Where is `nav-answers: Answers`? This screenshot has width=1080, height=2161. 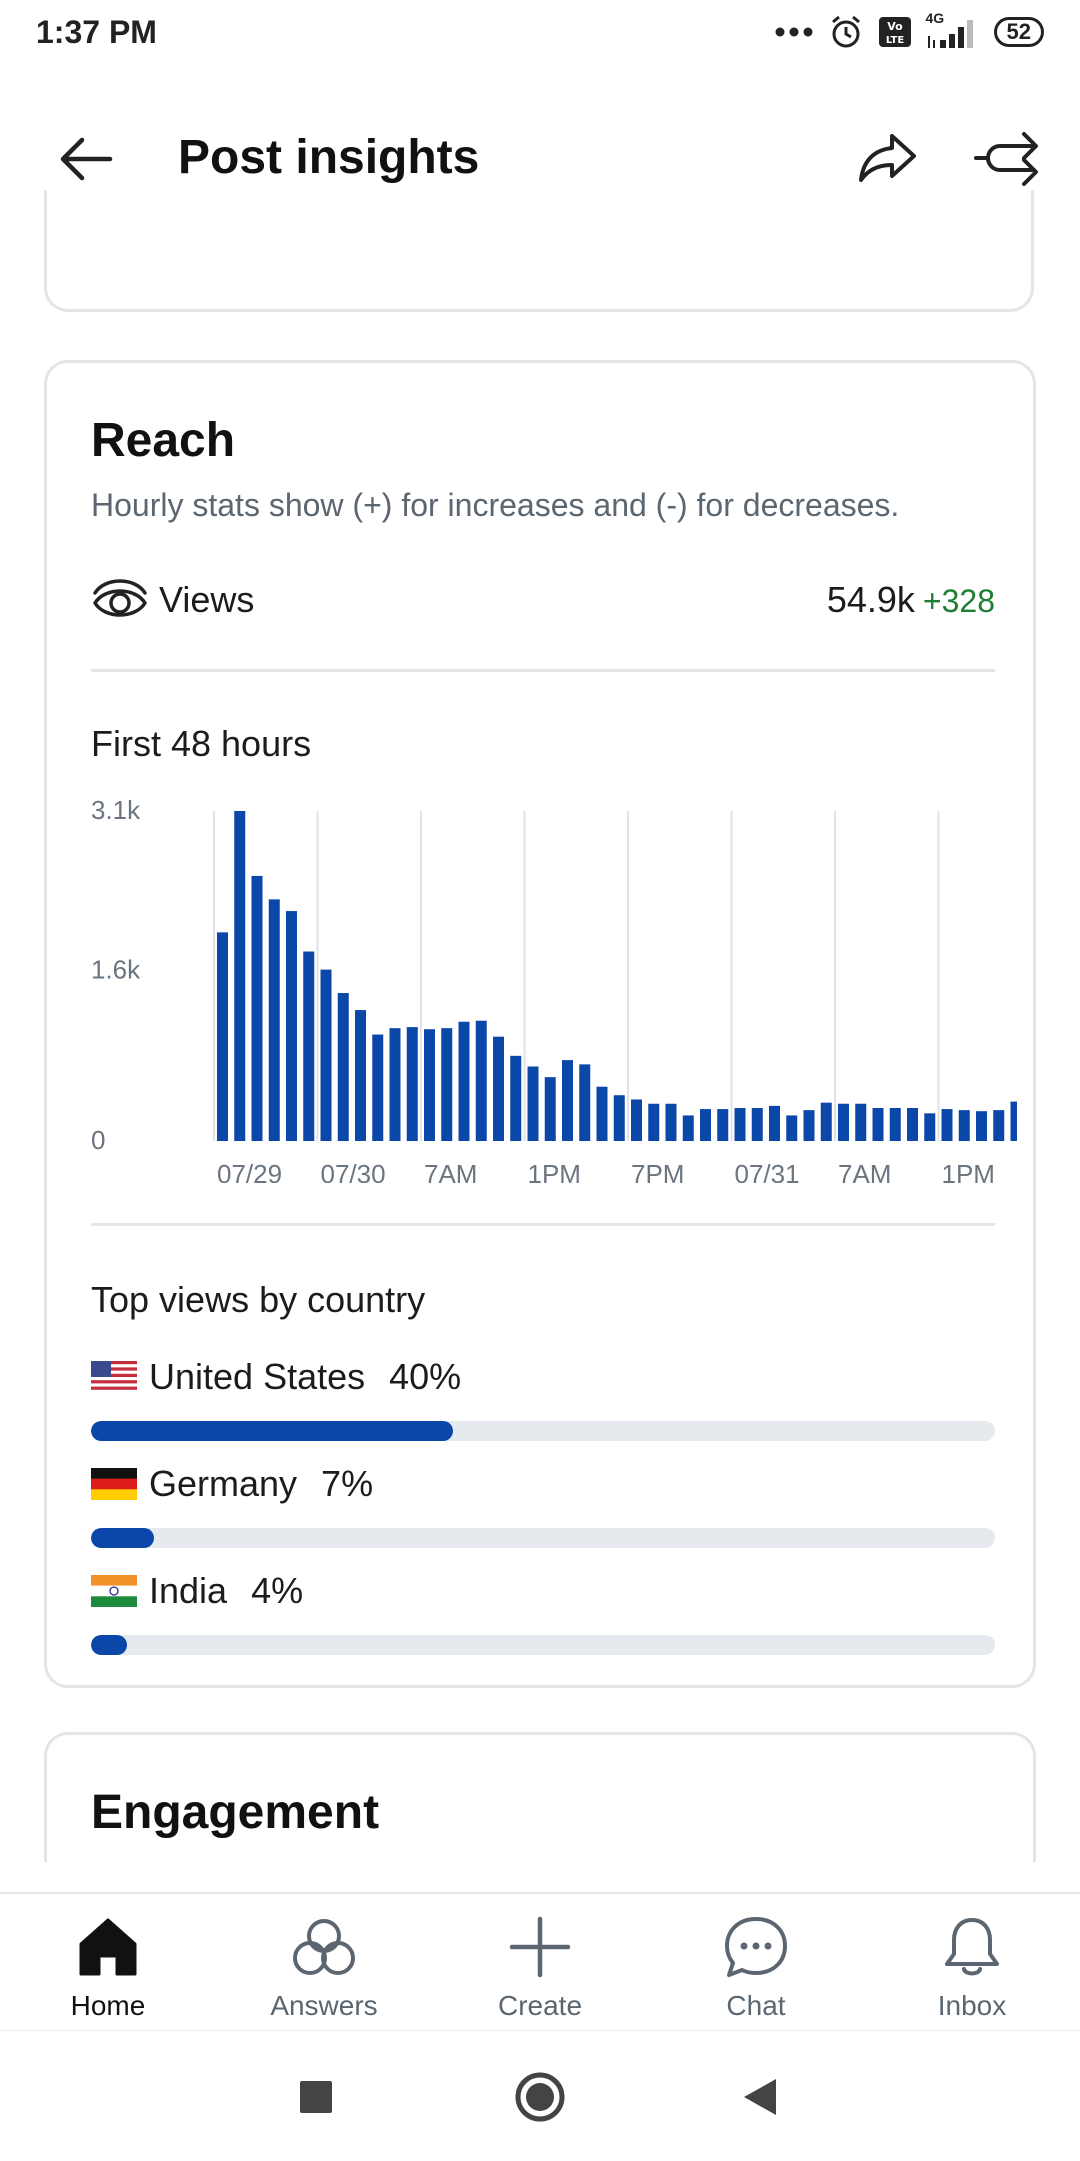
nav-answers: Answers is located at coordinates (324, 1962).